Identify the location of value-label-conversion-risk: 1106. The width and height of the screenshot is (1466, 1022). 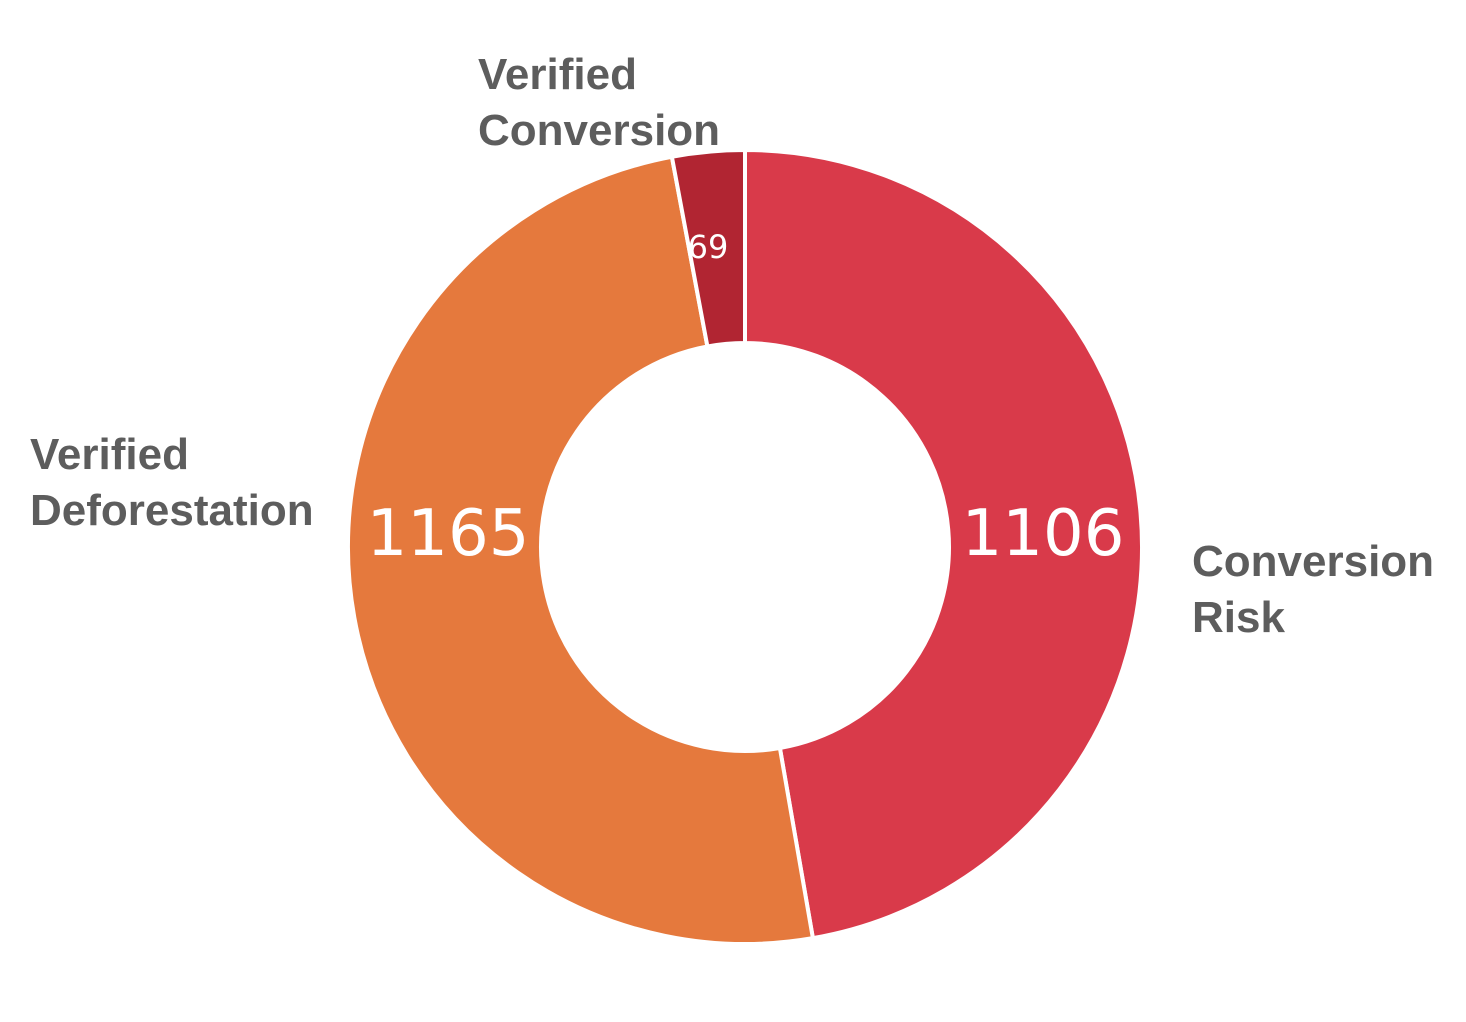
(1043, 534).